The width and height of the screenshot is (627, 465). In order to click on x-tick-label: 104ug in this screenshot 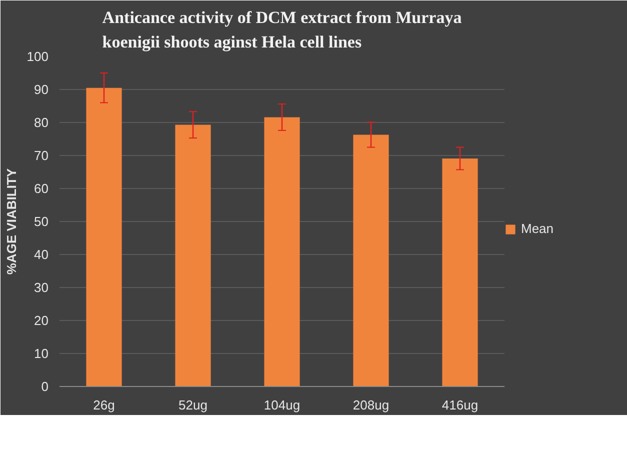, I will do `click(282, 405)`.